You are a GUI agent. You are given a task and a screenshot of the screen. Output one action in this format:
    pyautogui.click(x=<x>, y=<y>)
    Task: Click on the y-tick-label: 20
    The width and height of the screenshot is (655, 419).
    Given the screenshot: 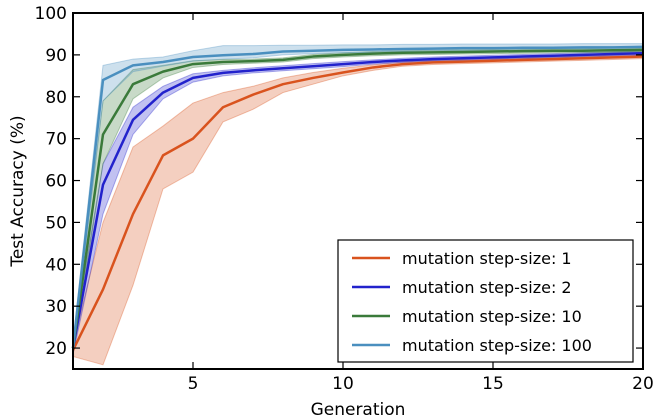 What is the action you would take?
    pyautogui.click(x=56, y=349)
    